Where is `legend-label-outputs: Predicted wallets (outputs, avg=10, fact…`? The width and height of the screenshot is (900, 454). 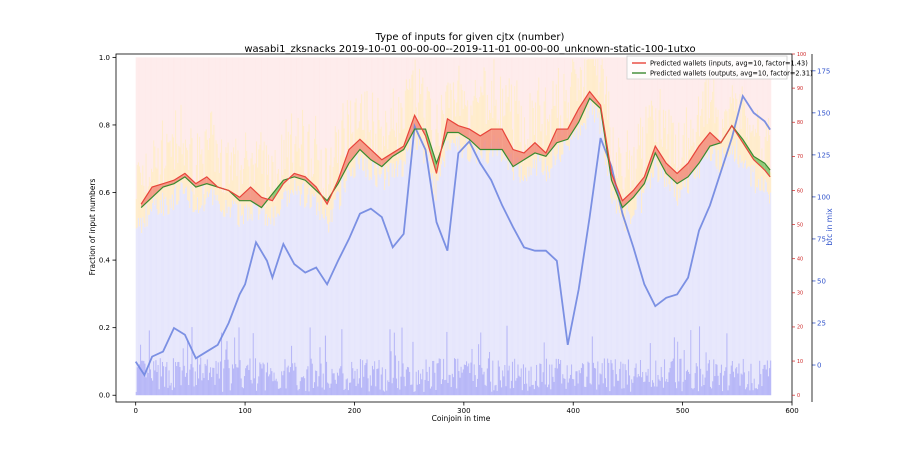
legend-label-outputs: Predicted wallets (outputs, avg=10, fact… is located at coordinates (731, 74).